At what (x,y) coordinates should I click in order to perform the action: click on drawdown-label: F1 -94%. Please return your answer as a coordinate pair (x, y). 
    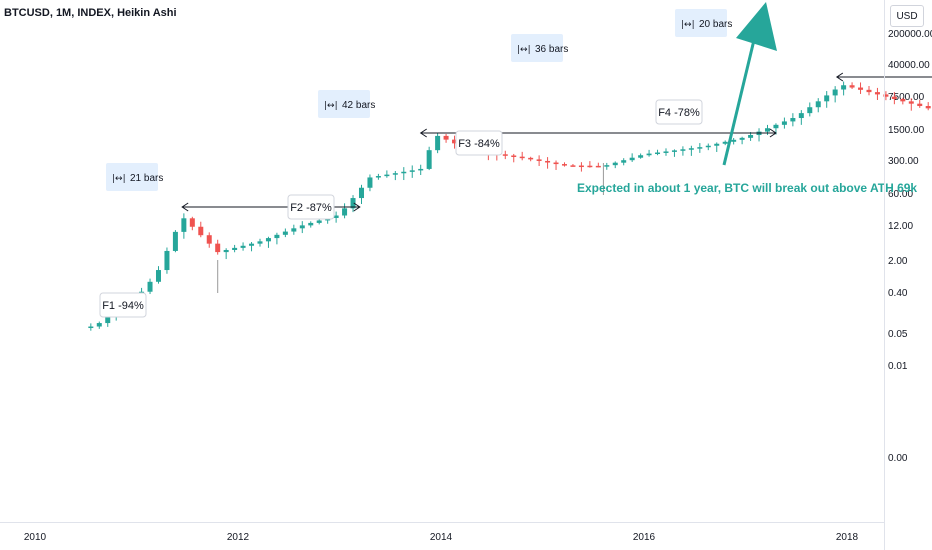
    Looking at the image, I should click on (123, 306).